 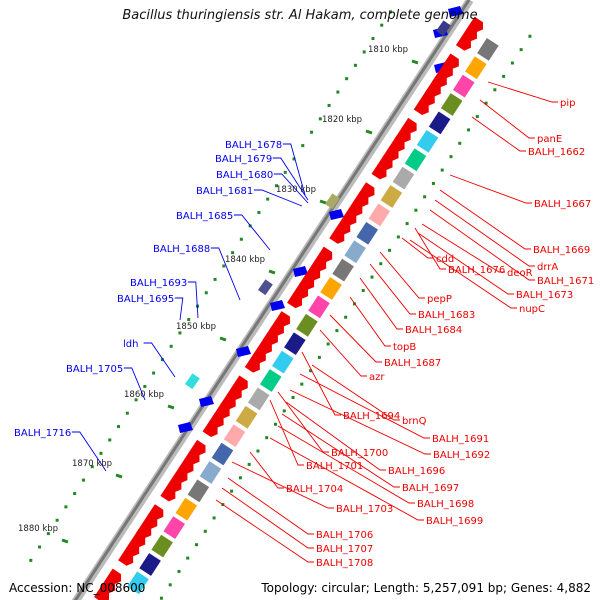 What do you see at coordinates (145, 299) in the screenshot?
I see `left-gene-label: BALH_1695` at bounding box center [145, 299].